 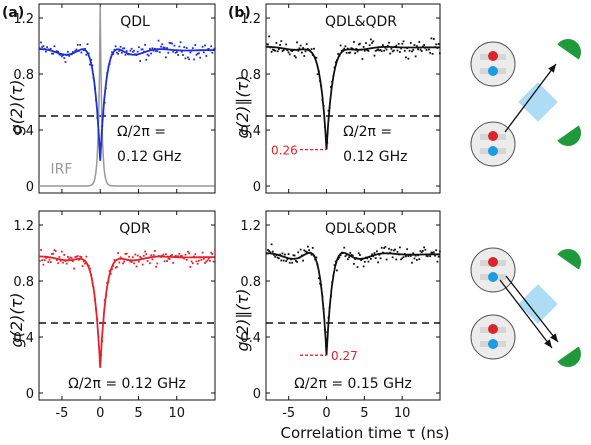 What do you see at coordinates (242, 320) in the screenshot?
I see `ylabel-right-bottom-text: g(2)∥(τ)` at bounding box center [242, 320].